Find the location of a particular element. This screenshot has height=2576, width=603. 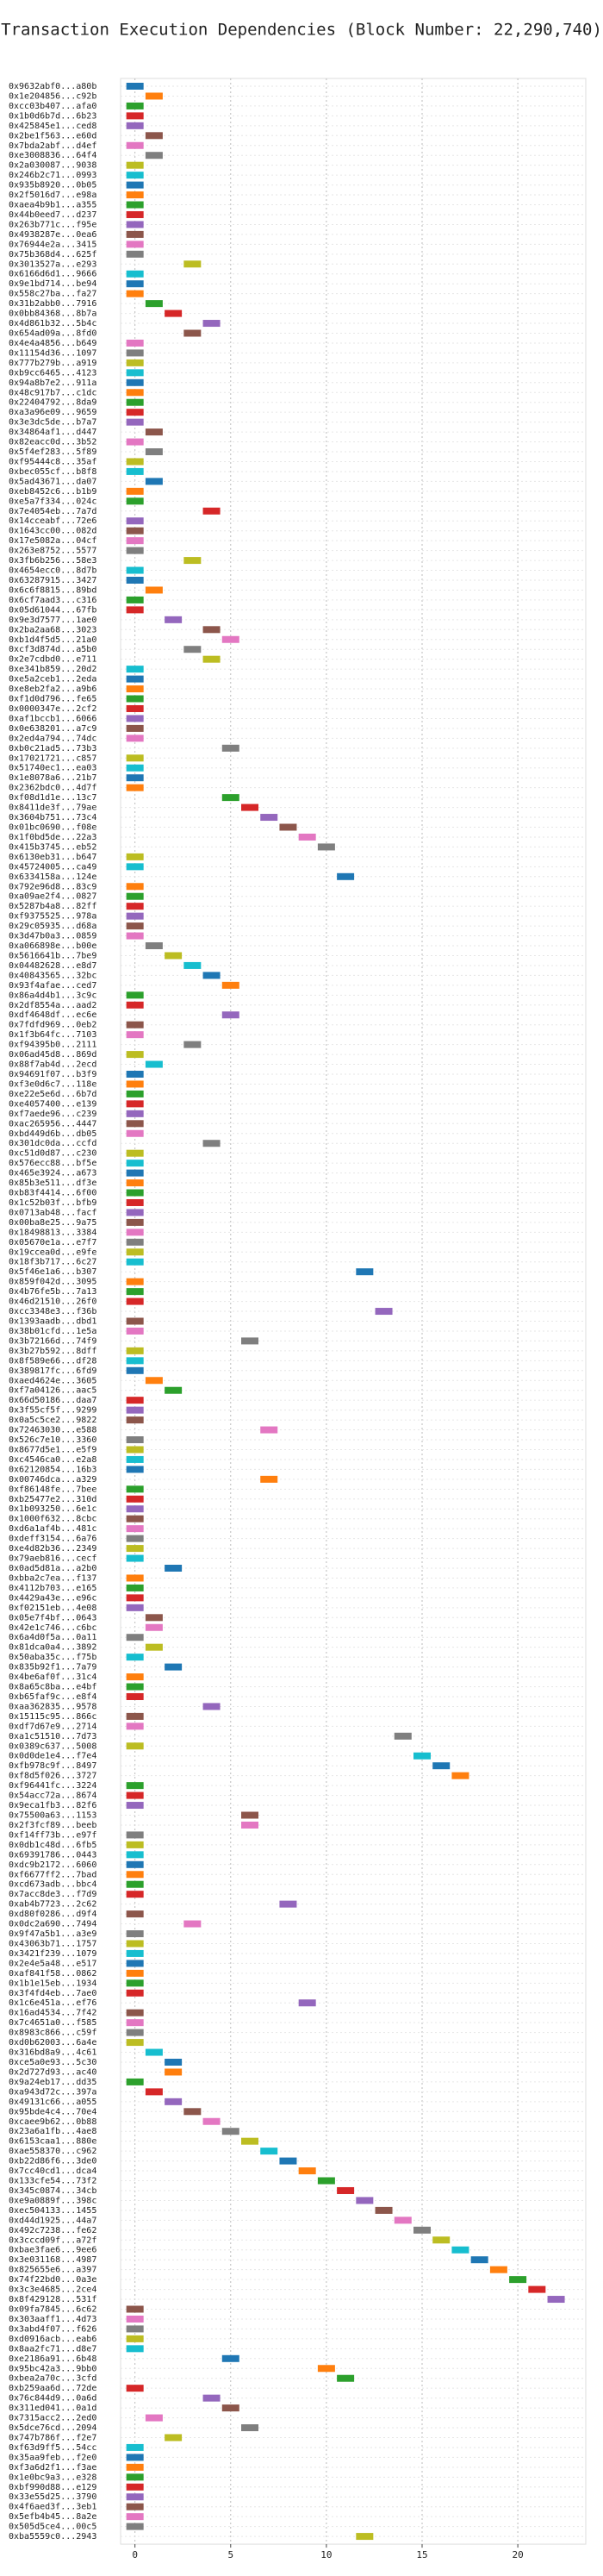

y-tick-label: 0xe5a7f334...024c is located at coordinates (52, 501).